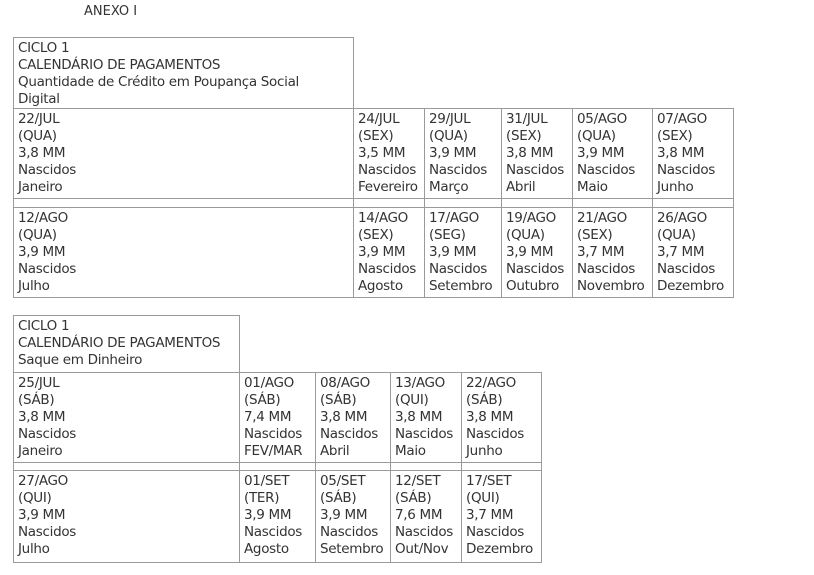 Image resolution: width=814 pixels, height=575 pixels. Describe the element at coordinates (611, 286) in the screenshot. I see `cell-line: Novembro` at that location.